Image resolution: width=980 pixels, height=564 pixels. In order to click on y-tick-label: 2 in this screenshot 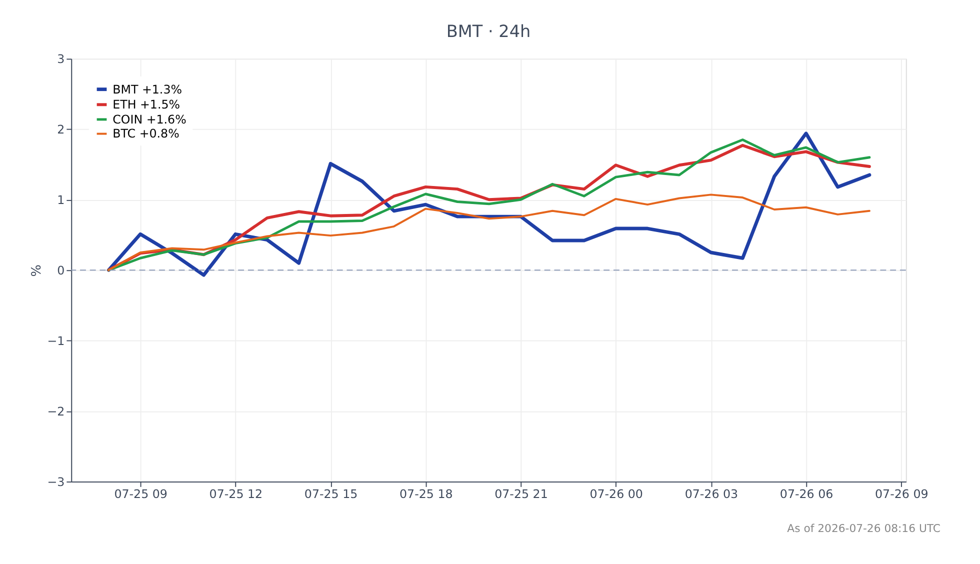, I will do `click(61, 129)`.